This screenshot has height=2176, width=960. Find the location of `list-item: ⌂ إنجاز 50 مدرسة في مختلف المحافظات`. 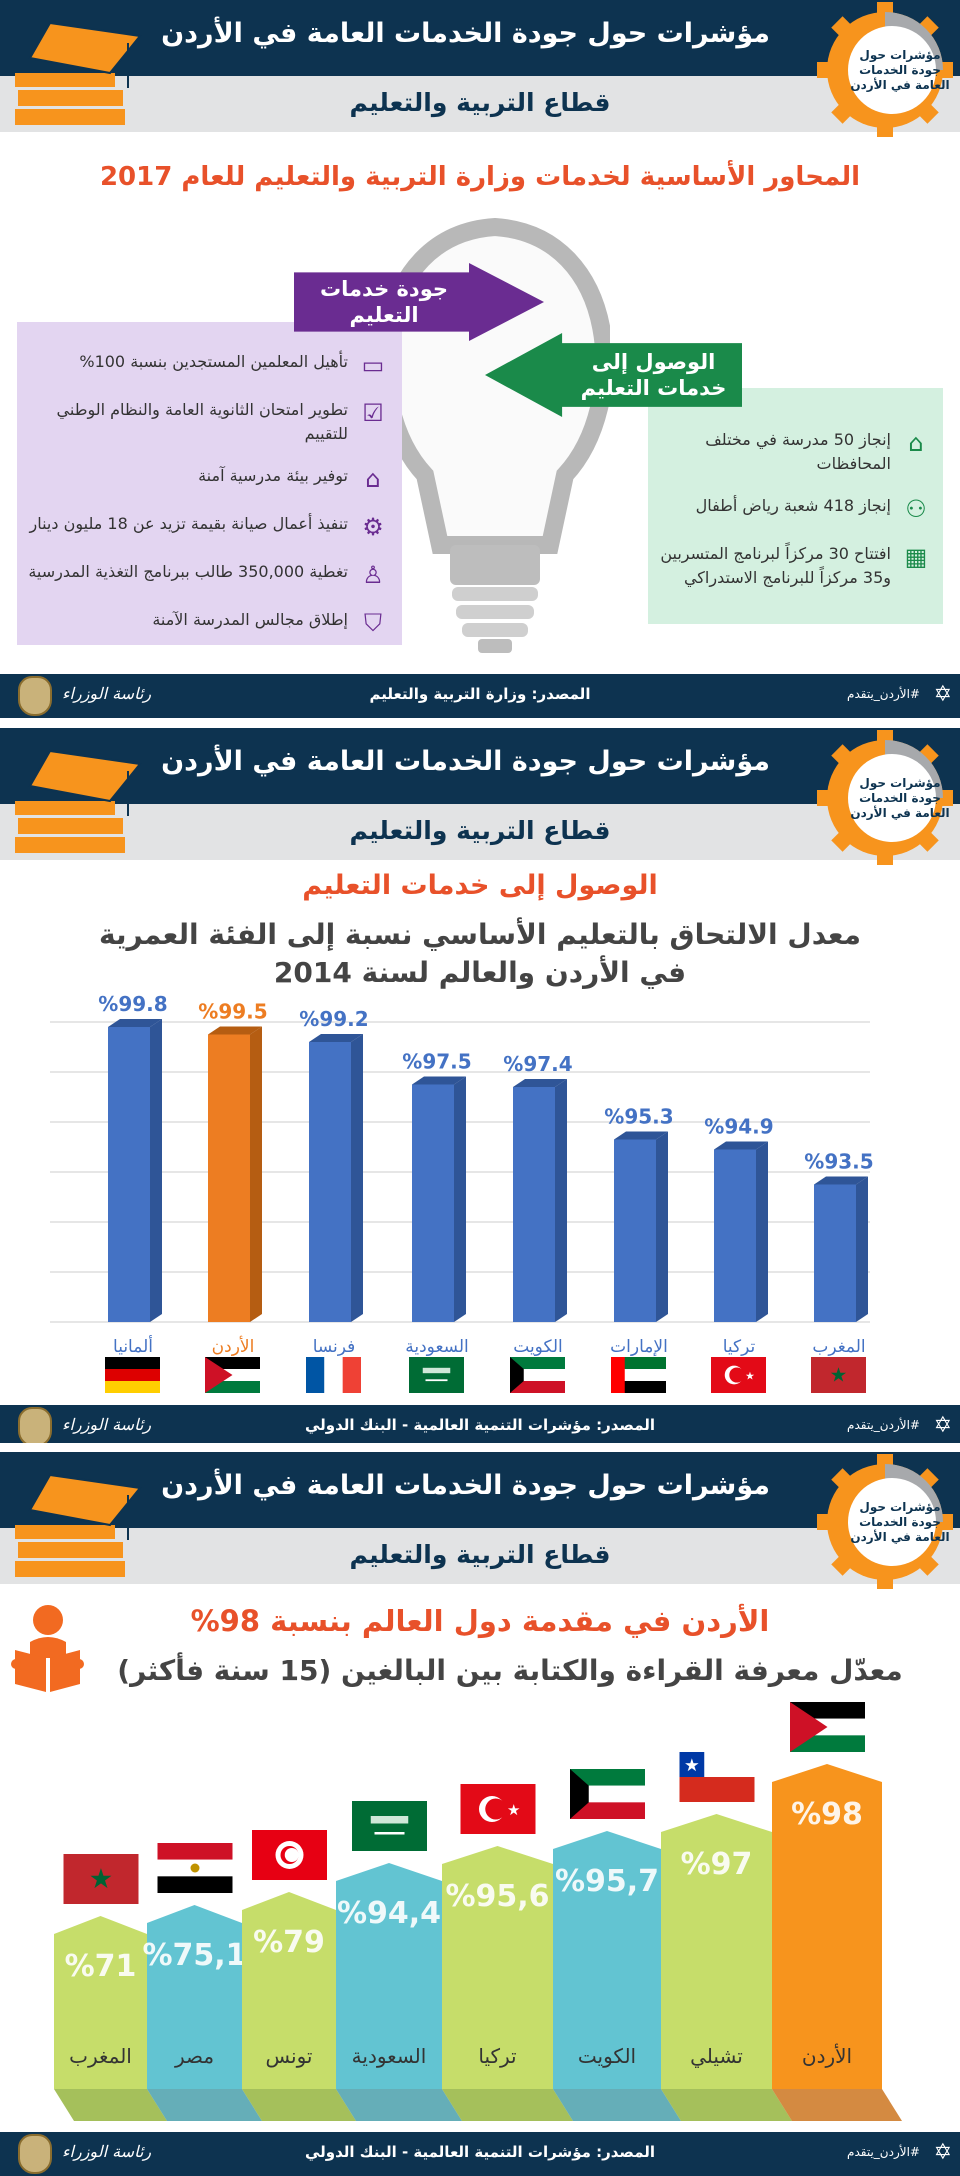

list-item: ⌂ إنجاز 50 مدرسة في مختلف المحافظات is located at coordinates (792, 452).